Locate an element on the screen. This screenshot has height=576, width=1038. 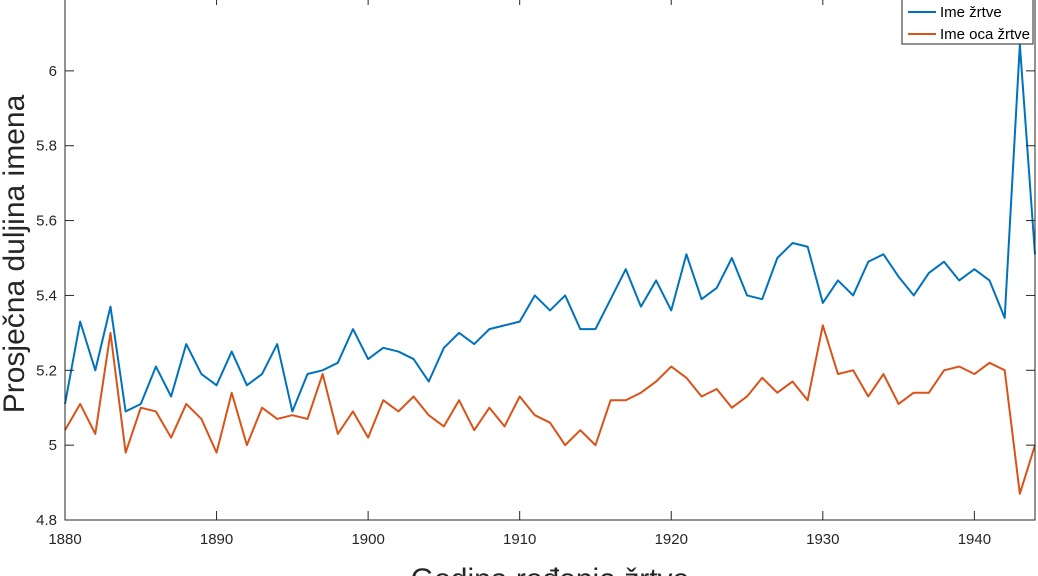
y-tick-label: 5.2 is located at coordinates (46, 370).